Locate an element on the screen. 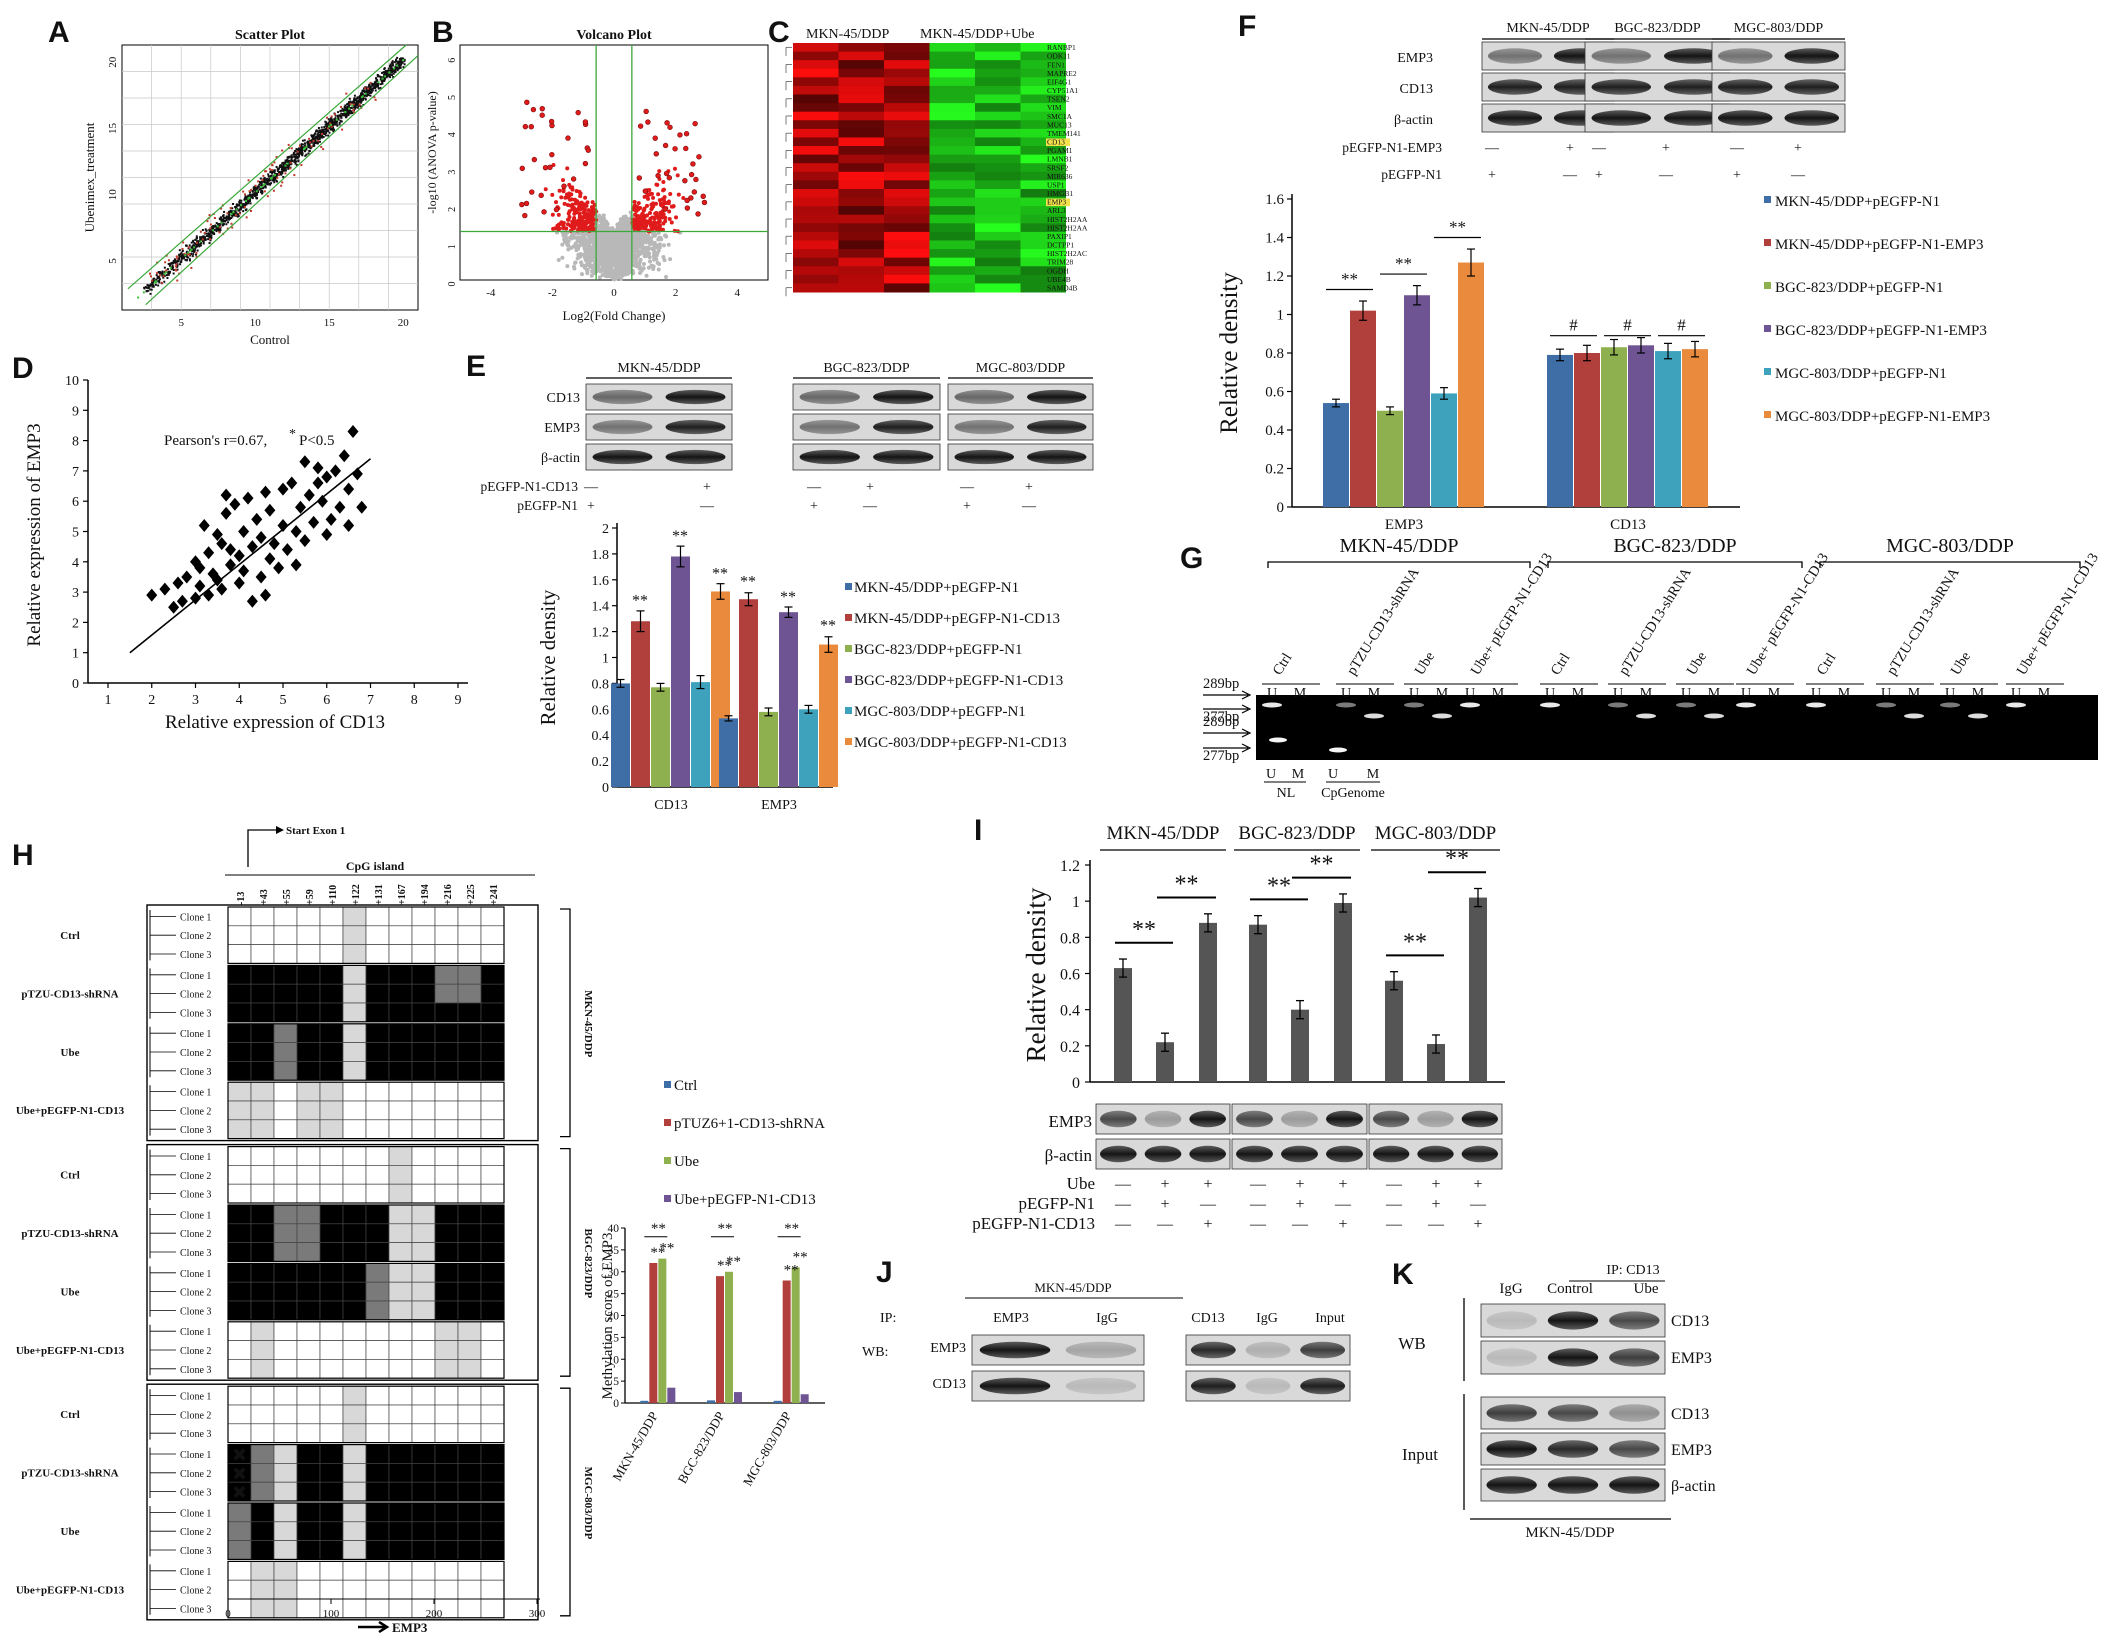  cpg-island-label: CpG island is located at coordinates (375, 866).